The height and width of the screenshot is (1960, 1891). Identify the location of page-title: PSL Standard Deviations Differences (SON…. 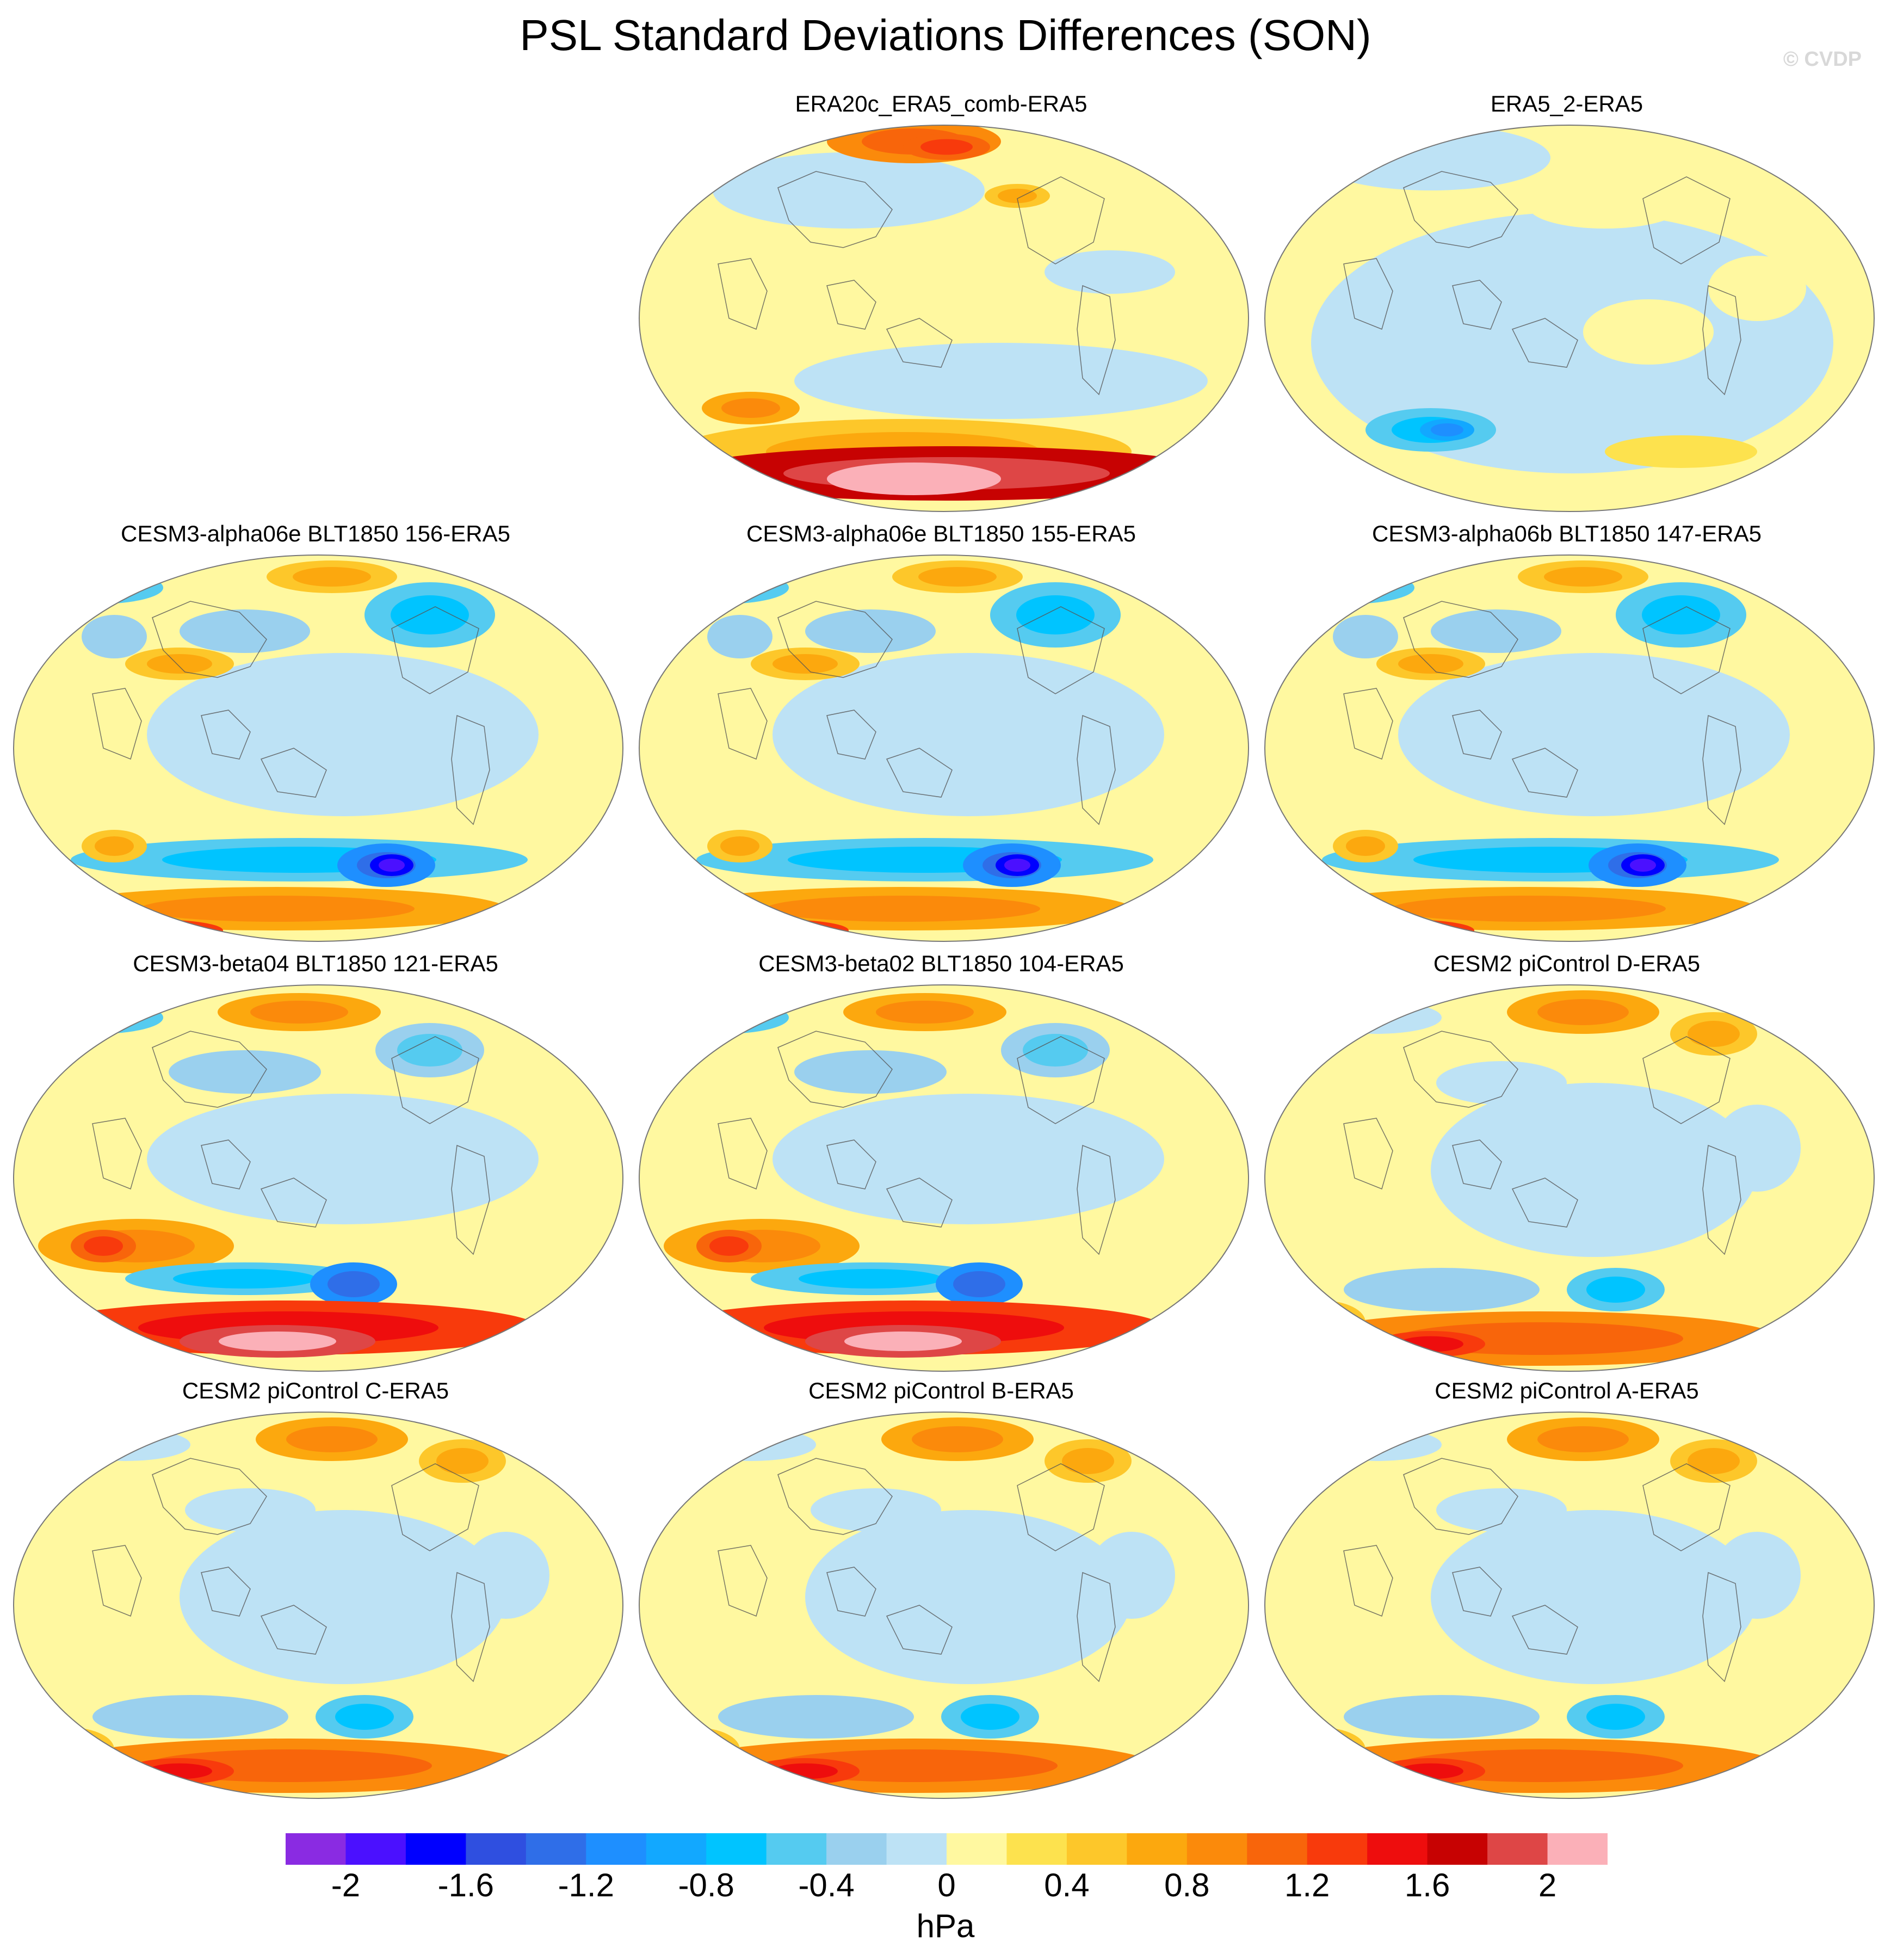
(945, 35).